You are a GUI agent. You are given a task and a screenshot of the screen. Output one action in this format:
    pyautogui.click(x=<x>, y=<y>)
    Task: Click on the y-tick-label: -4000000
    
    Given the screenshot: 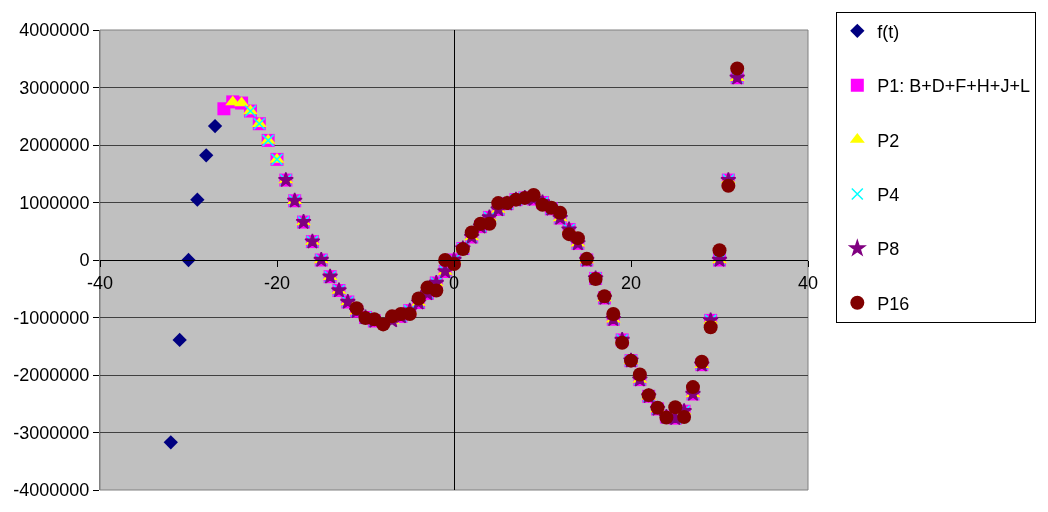 What is the action you would take?
    pyautogui.click(x=51, y=490)
    